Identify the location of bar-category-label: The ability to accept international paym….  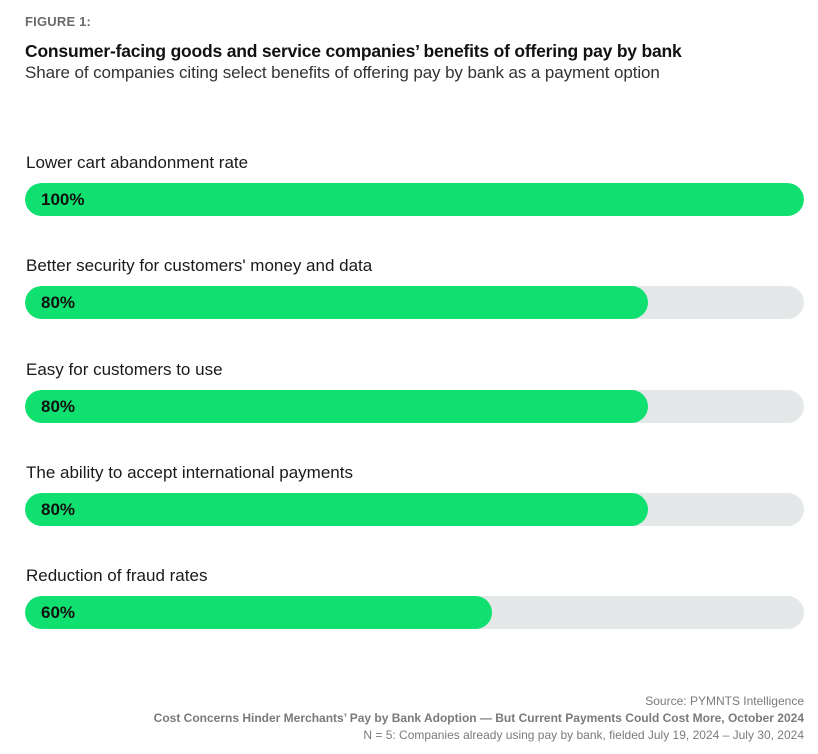
(189, 472).